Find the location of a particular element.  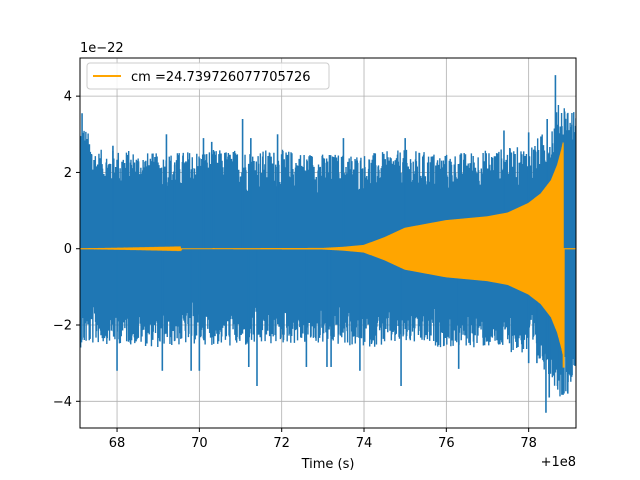

x-tick-label: 70 is located at coordinates (199, 443).